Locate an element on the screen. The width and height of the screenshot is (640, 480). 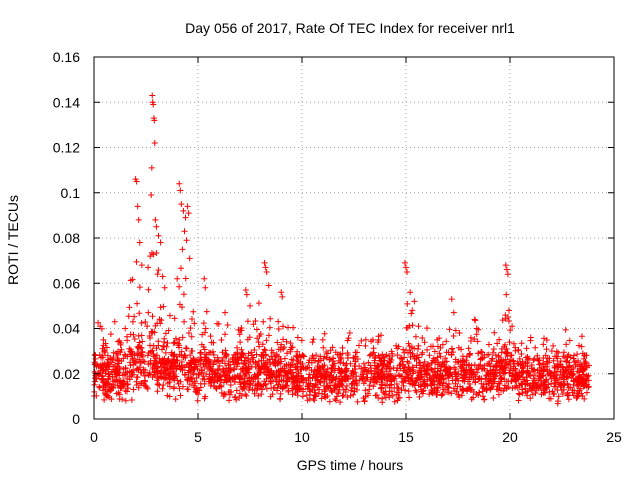
y-tick-label: 0.16 is located at coordinates (66, 57).